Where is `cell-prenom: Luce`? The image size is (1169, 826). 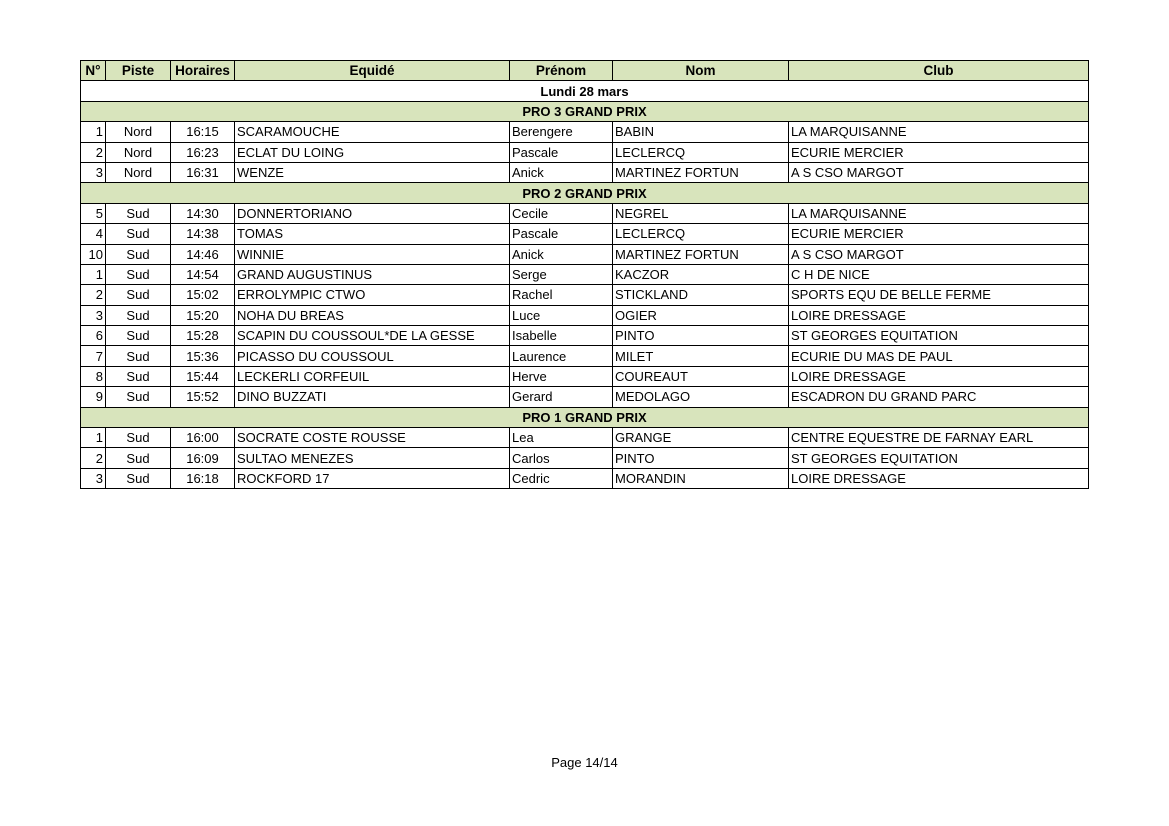 cell-prenom: Luce is located at coordinates (561, 315).